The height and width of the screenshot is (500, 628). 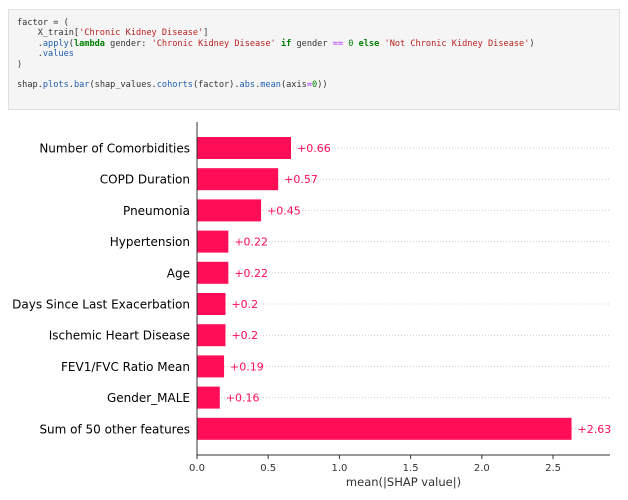 What do you see at coordinates (119, 336) in the screenshot?
I see `category-label: Ischemic Heart Disease` at bounding box center [119, 336].